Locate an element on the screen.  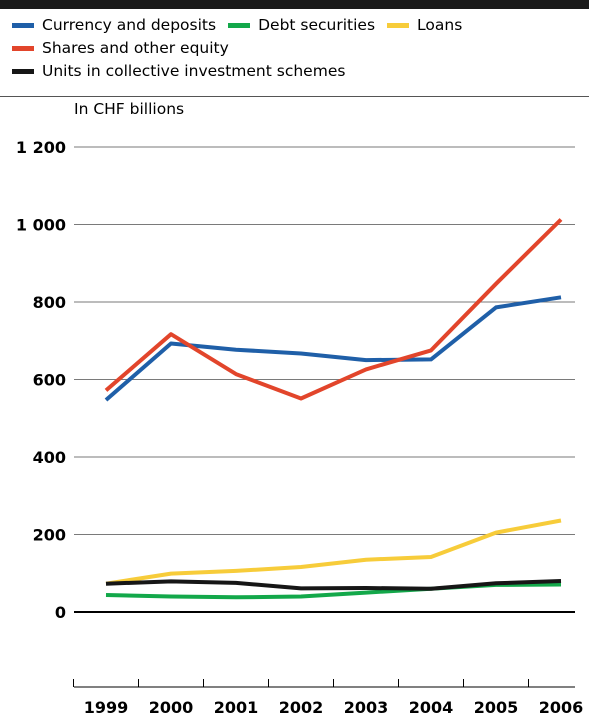
y-tick-label: 200 is located at coordinates (49, 535).